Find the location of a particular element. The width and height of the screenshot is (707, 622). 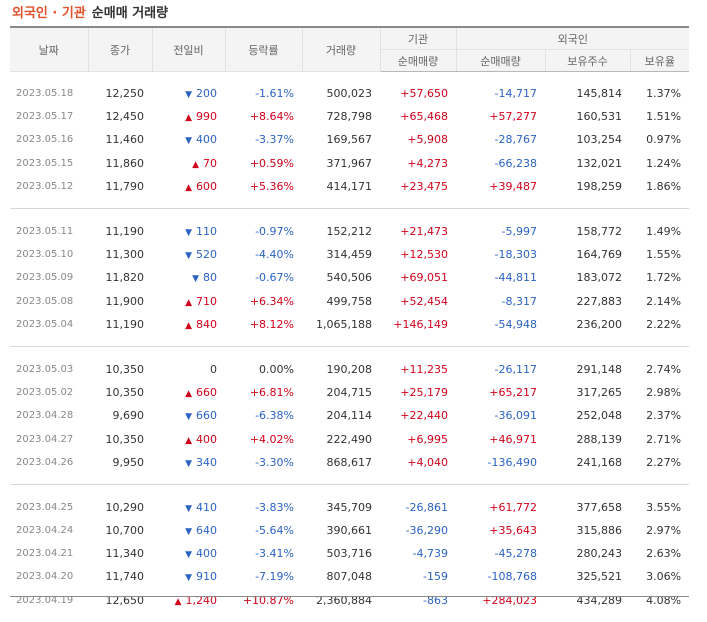

cell-volume: 2,360,884 is located at coordinates (344, 600).